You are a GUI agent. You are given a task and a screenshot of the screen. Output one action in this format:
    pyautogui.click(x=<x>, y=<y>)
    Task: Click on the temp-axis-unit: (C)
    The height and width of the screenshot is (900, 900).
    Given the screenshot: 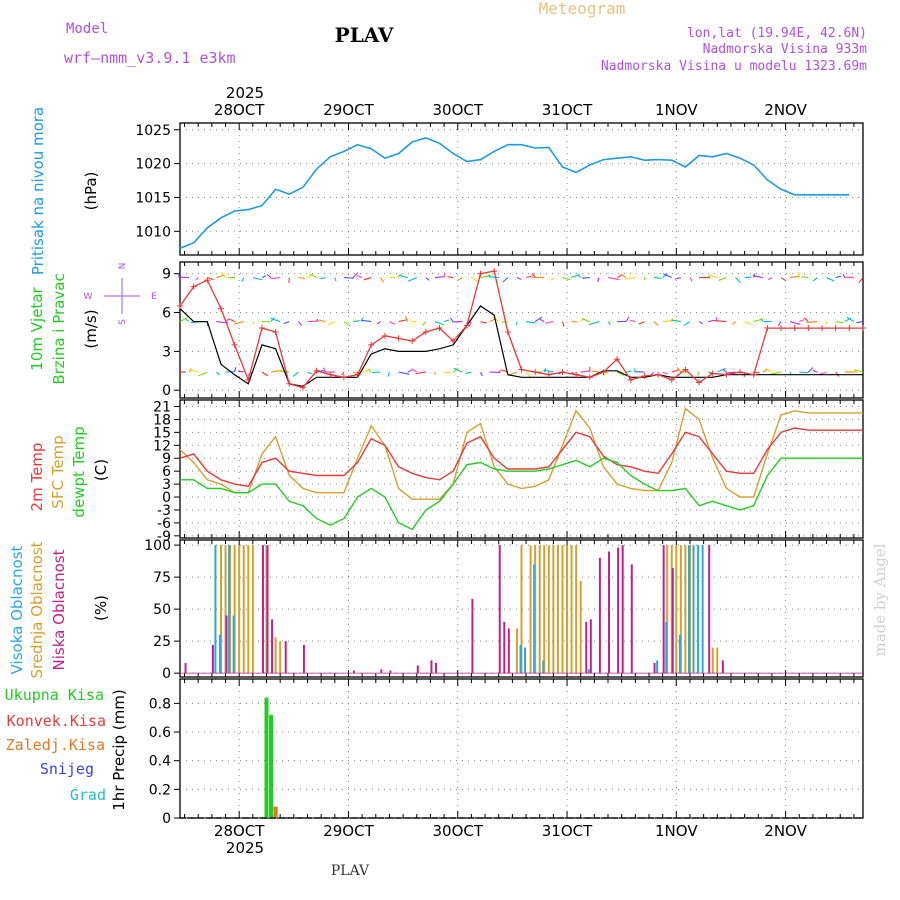 What is the action you would take?
    pyautogui.click(x=101, y=470)
    